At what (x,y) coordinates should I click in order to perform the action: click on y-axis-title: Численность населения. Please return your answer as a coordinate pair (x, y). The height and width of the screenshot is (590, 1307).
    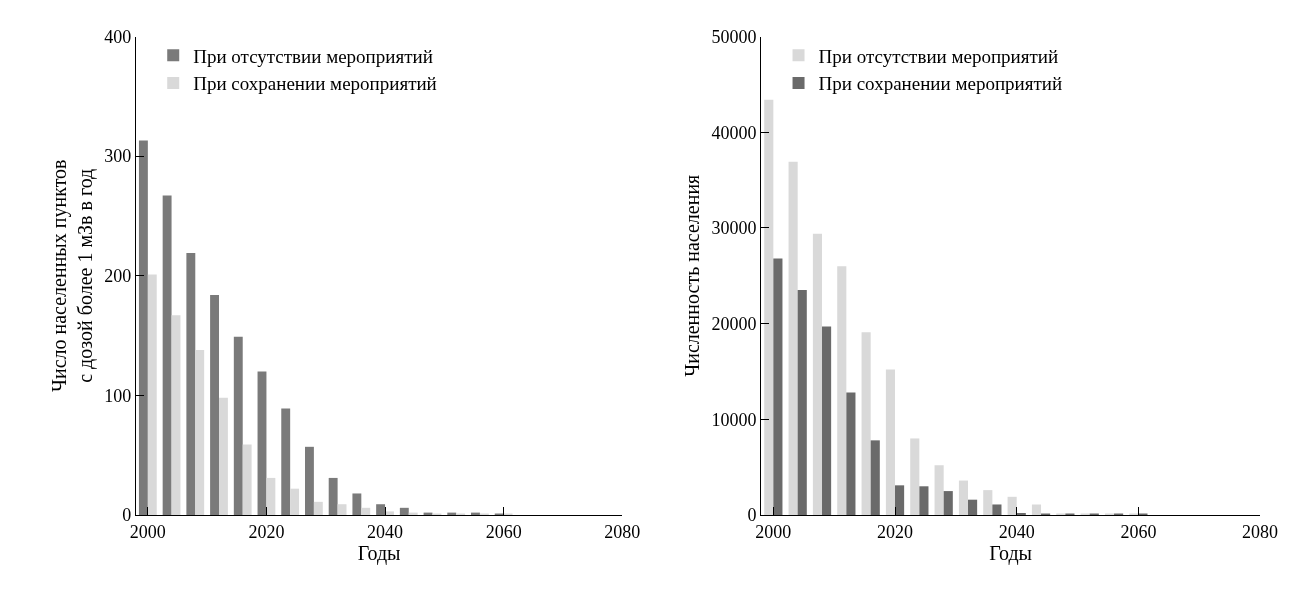
    Looking at the image, I should click on (691, 275).